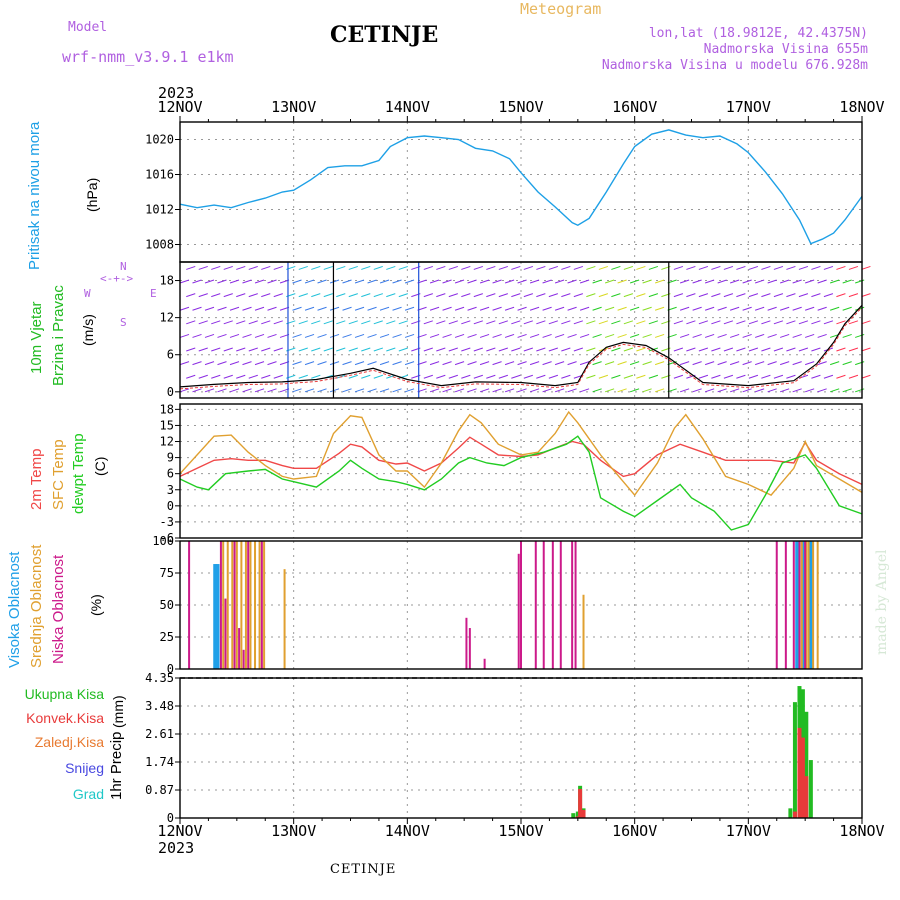 The width and height of the screenshot is (900, 900). What do you see at coordinates (293, 831) in the screenshot?
I see `x-tick-label: 13NOV` at bounding box center [293, 831].